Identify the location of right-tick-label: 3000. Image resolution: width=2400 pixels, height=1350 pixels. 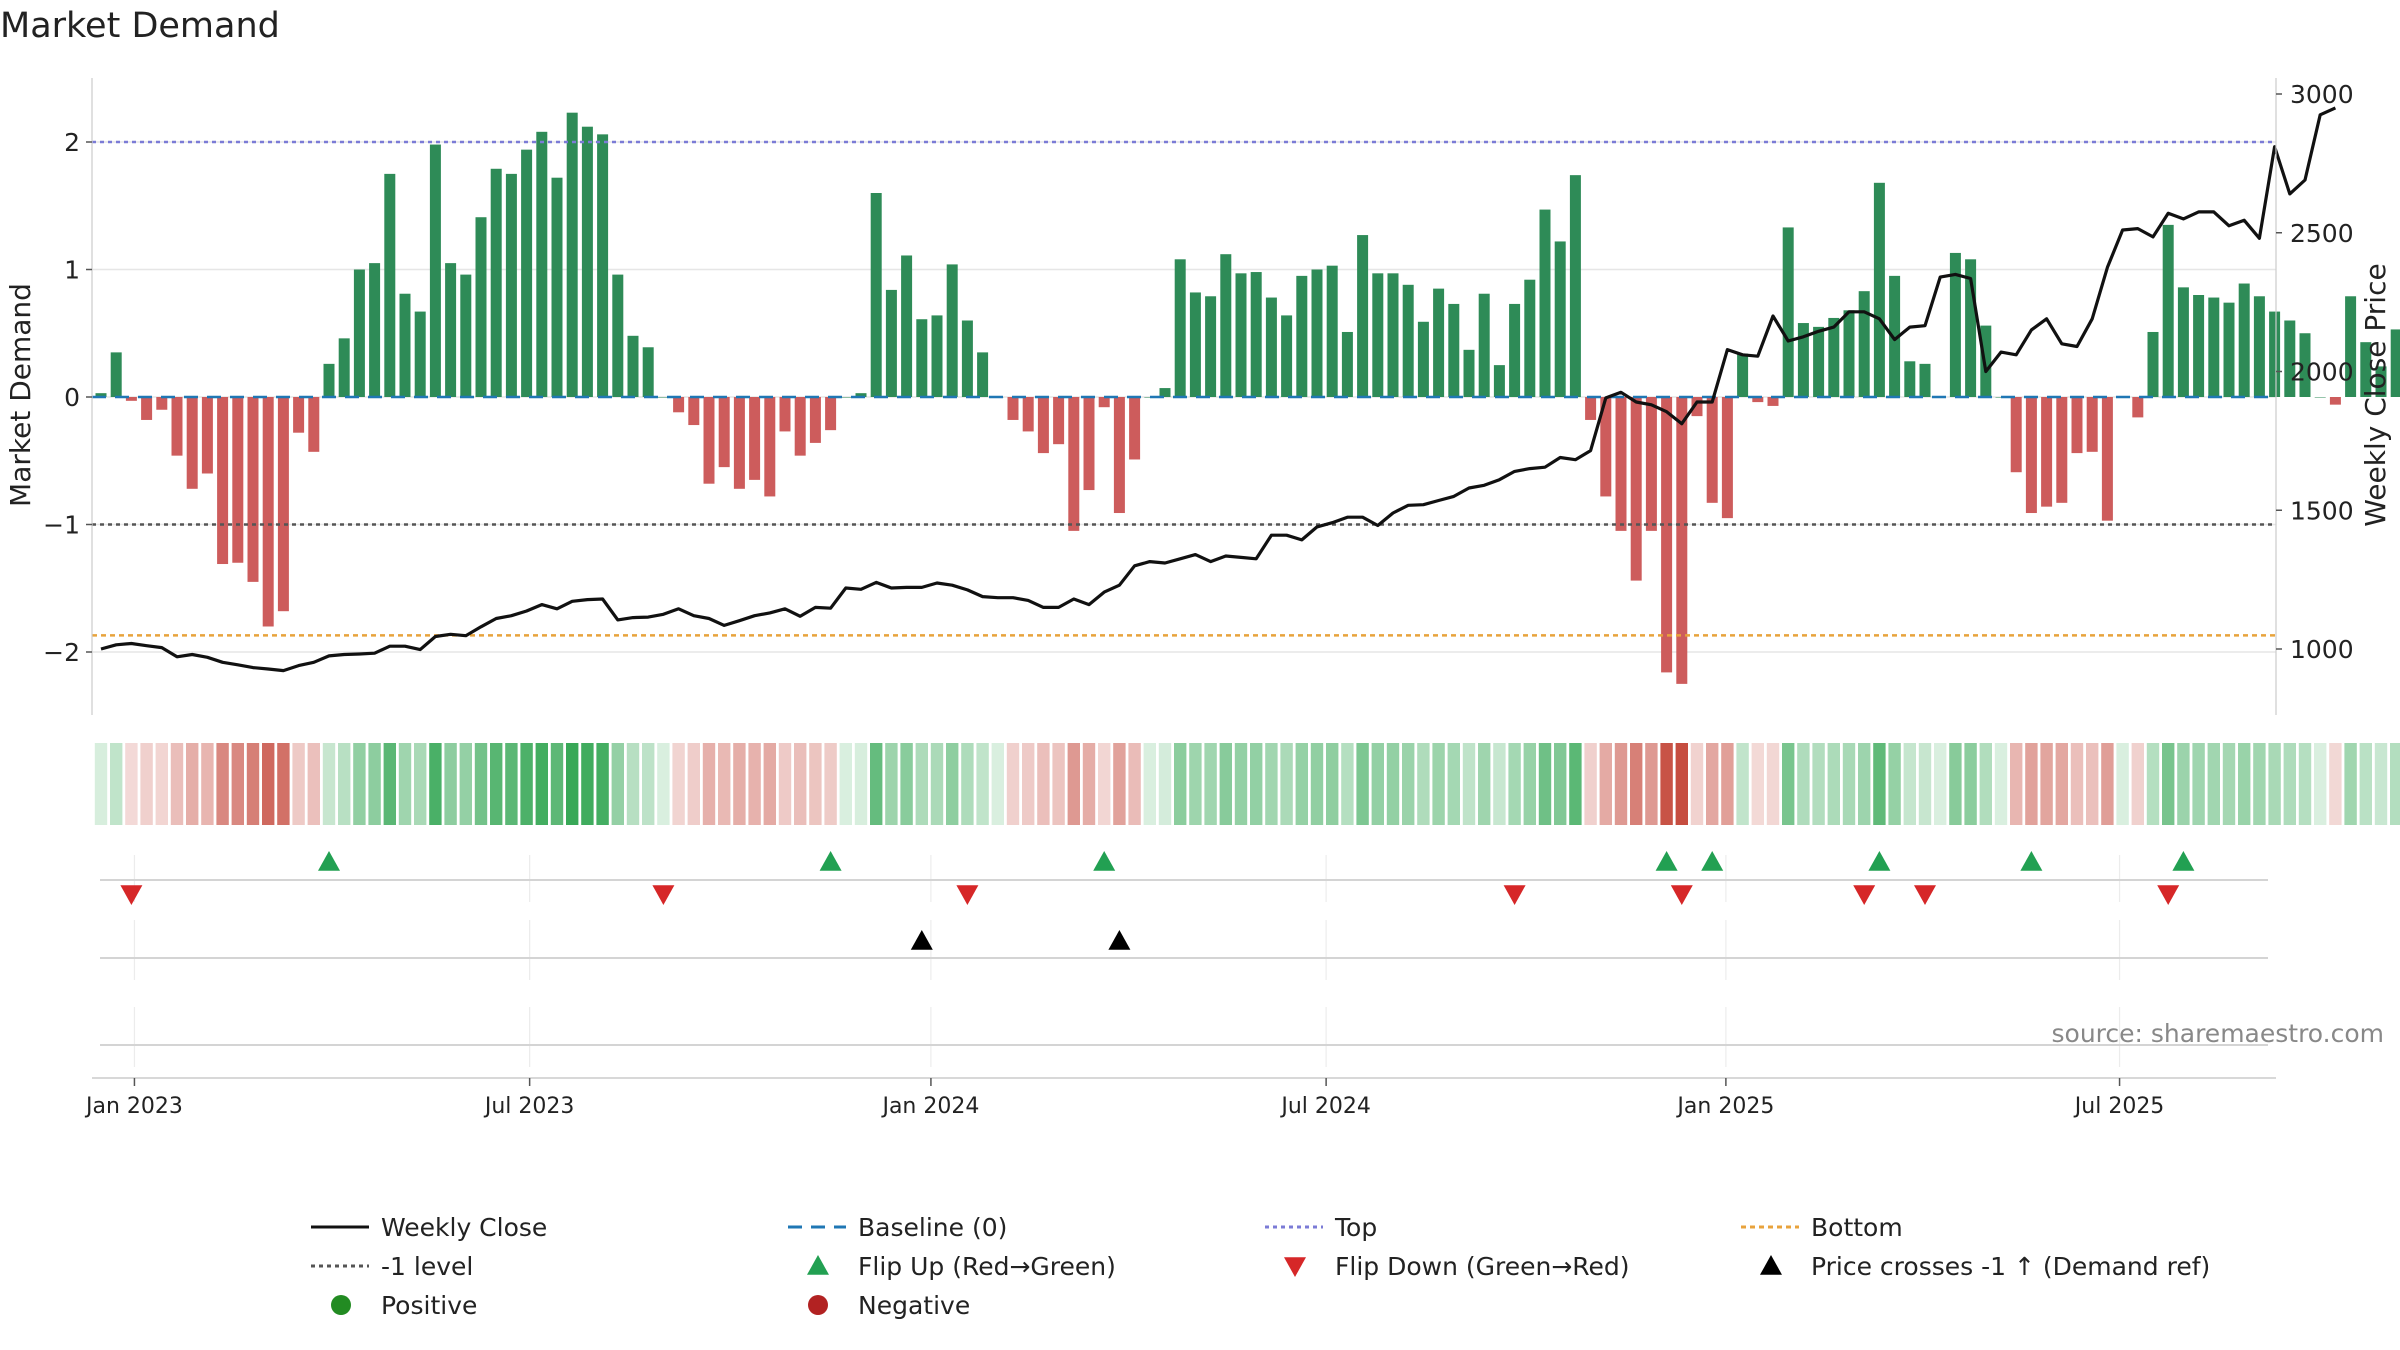
(2322, 94).